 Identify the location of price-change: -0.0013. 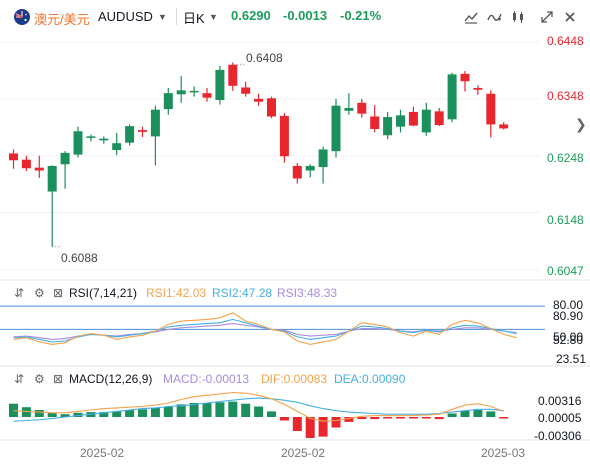
(305, 15).